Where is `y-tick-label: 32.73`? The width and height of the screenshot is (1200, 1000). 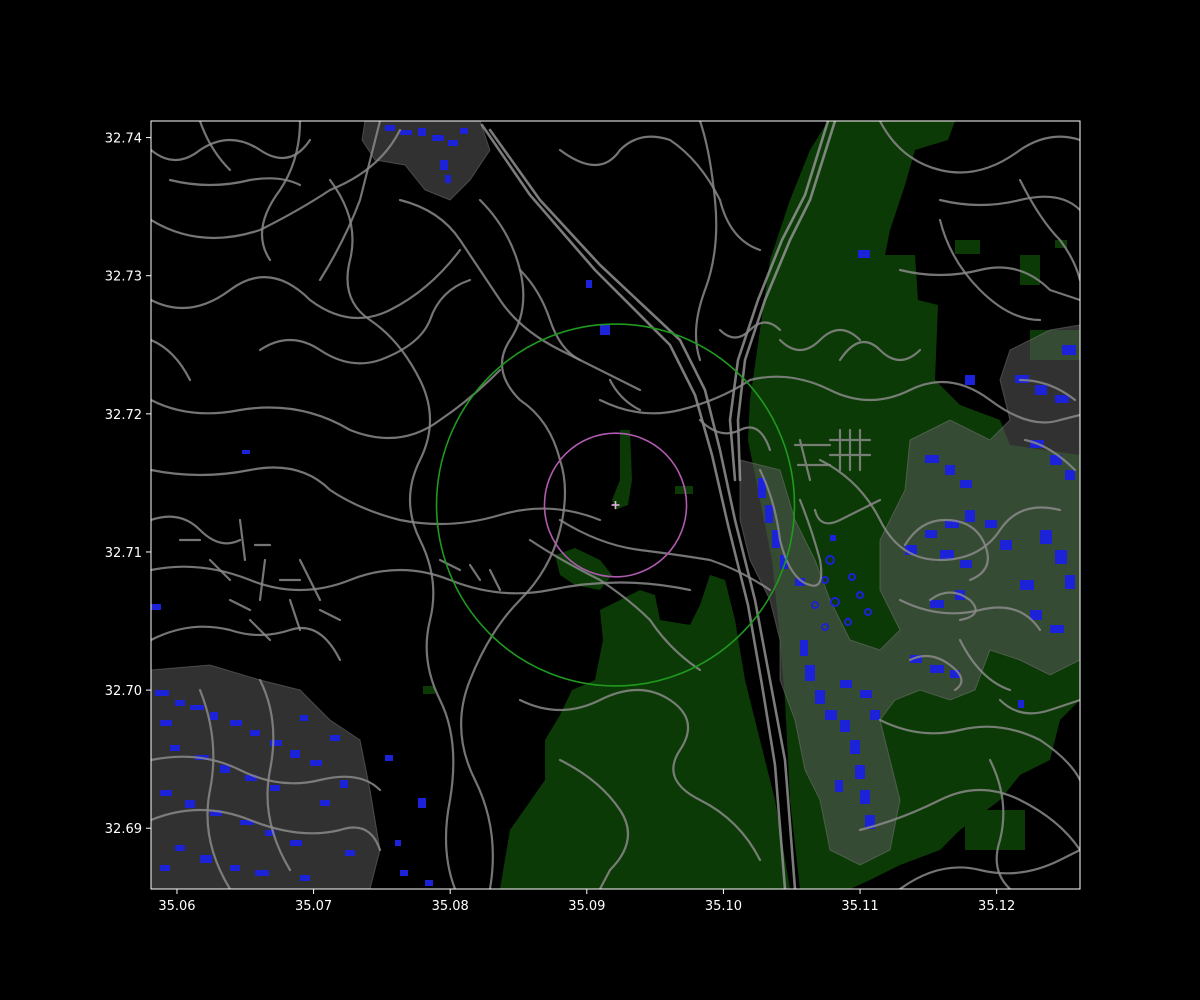 y-tick-label: 32.73 is located at coordinates (123, 277).